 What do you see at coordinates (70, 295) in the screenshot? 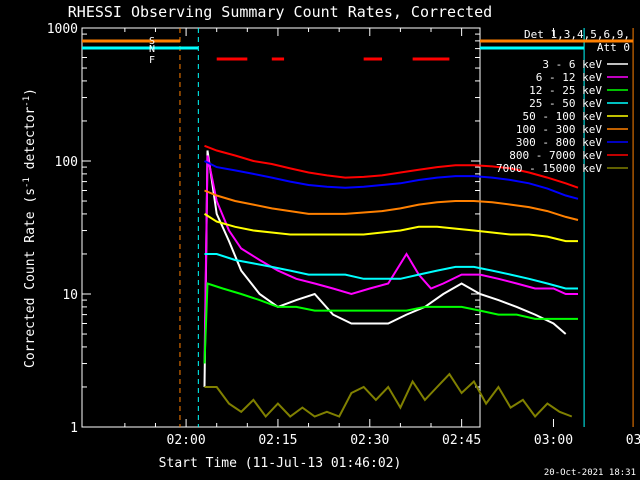
I see `y-tick-label: 10` at bounding box center [70, 295].